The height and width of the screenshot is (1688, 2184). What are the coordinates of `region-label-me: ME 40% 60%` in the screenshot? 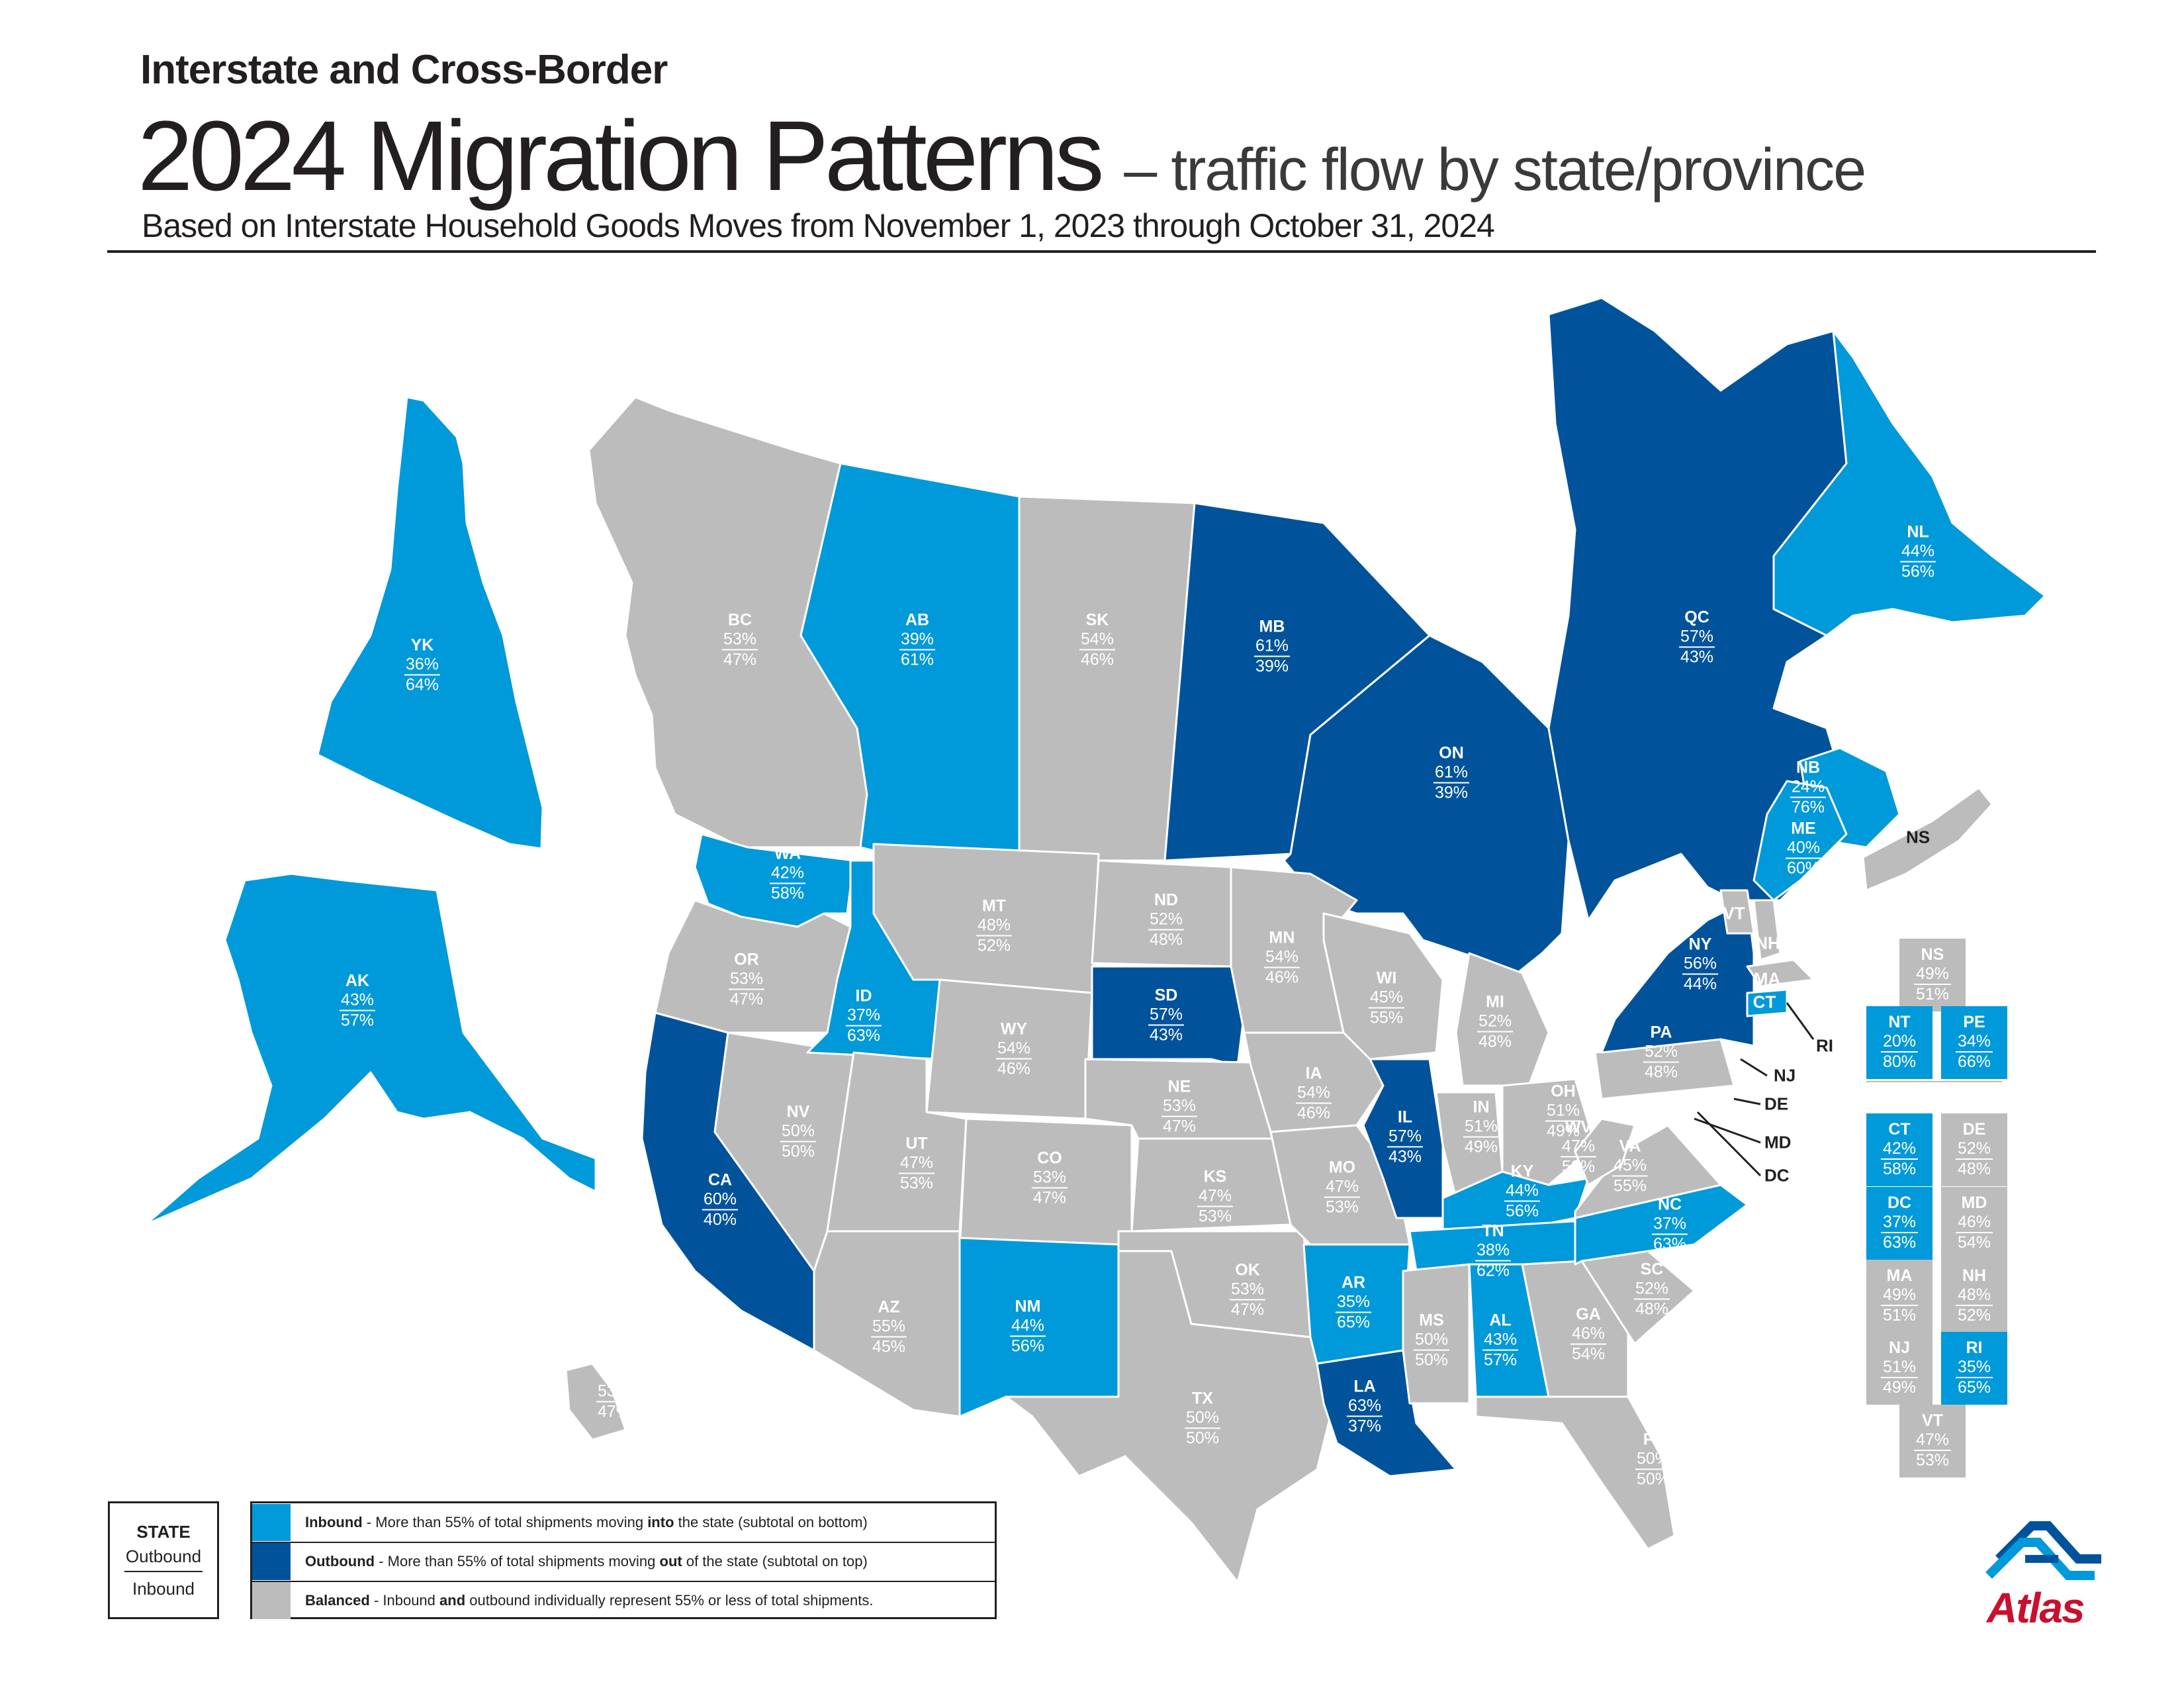 It's located at (1803, 849).